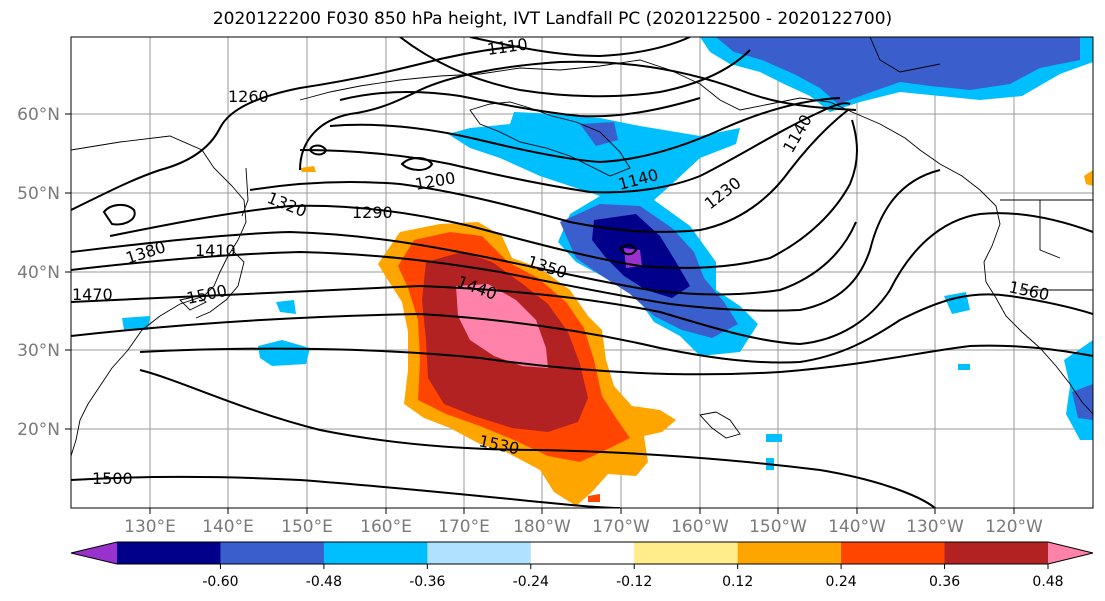  Describe the element at coordinates (386, 527) in the screenshot. I see `lon-label: 160°E` at that location.